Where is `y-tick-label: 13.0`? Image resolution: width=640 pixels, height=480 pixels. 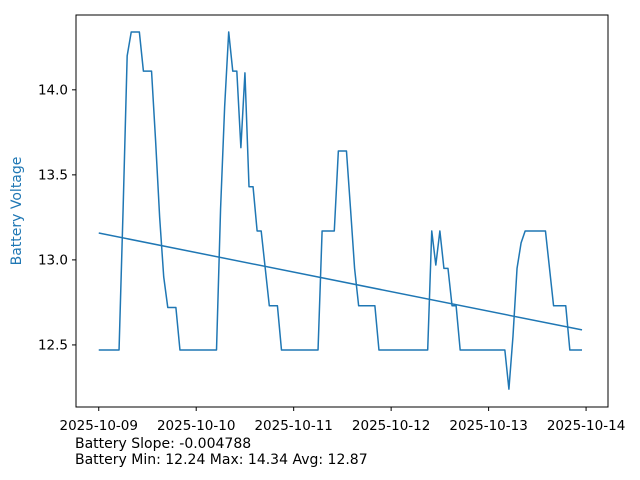 y-tick-label: 13.0 is located at coordinates (53, 260).